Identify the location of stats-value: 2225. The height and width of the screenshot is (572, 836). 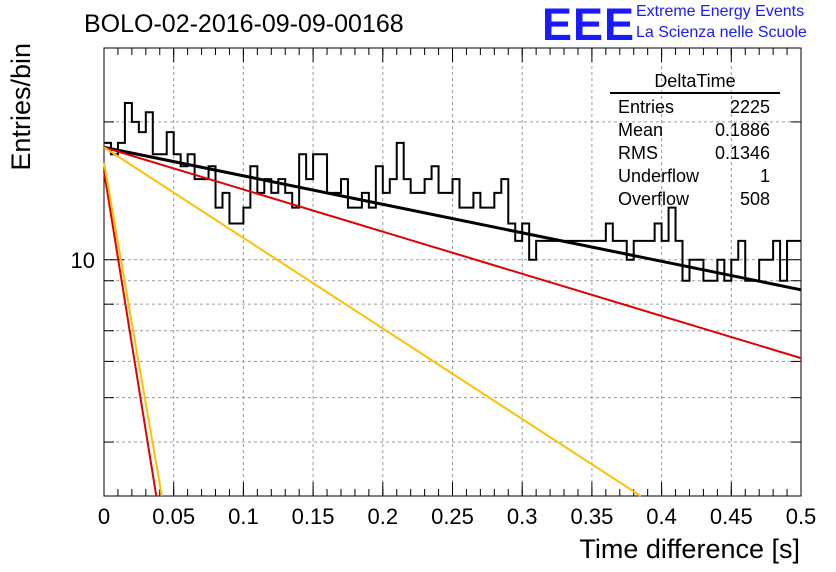
(749, 107).